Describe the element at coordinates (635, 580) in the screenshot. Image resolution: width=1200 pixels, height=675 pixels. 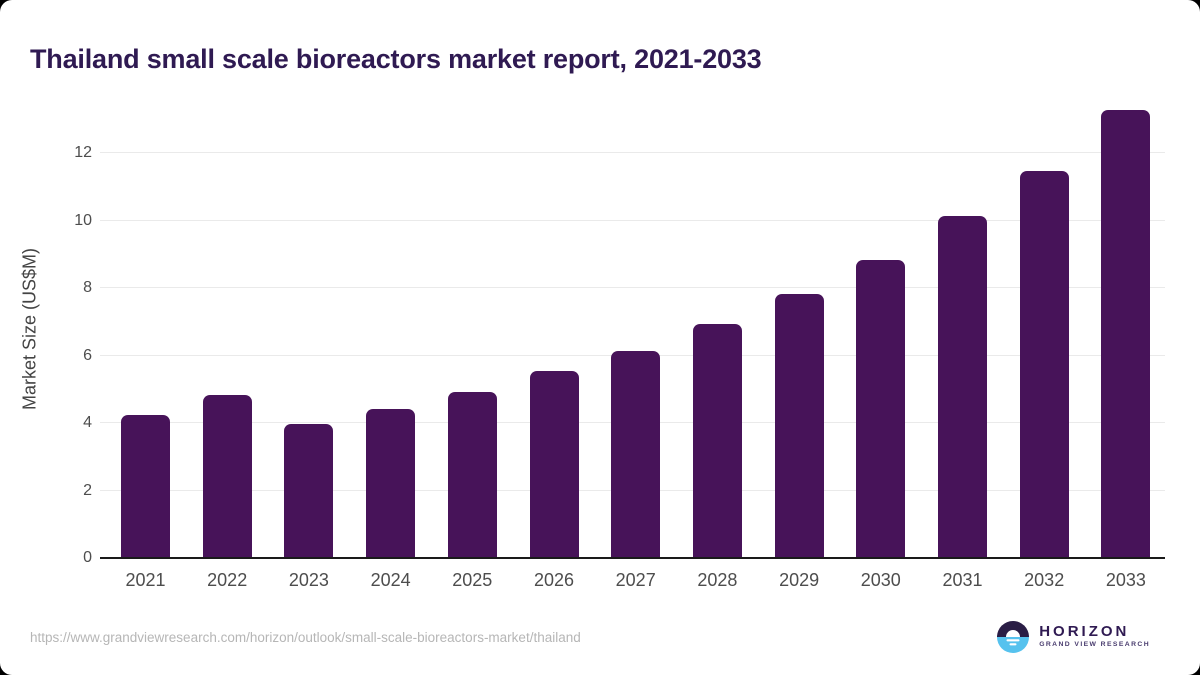
I see `x-tick-label-2027: 2027` at that location.